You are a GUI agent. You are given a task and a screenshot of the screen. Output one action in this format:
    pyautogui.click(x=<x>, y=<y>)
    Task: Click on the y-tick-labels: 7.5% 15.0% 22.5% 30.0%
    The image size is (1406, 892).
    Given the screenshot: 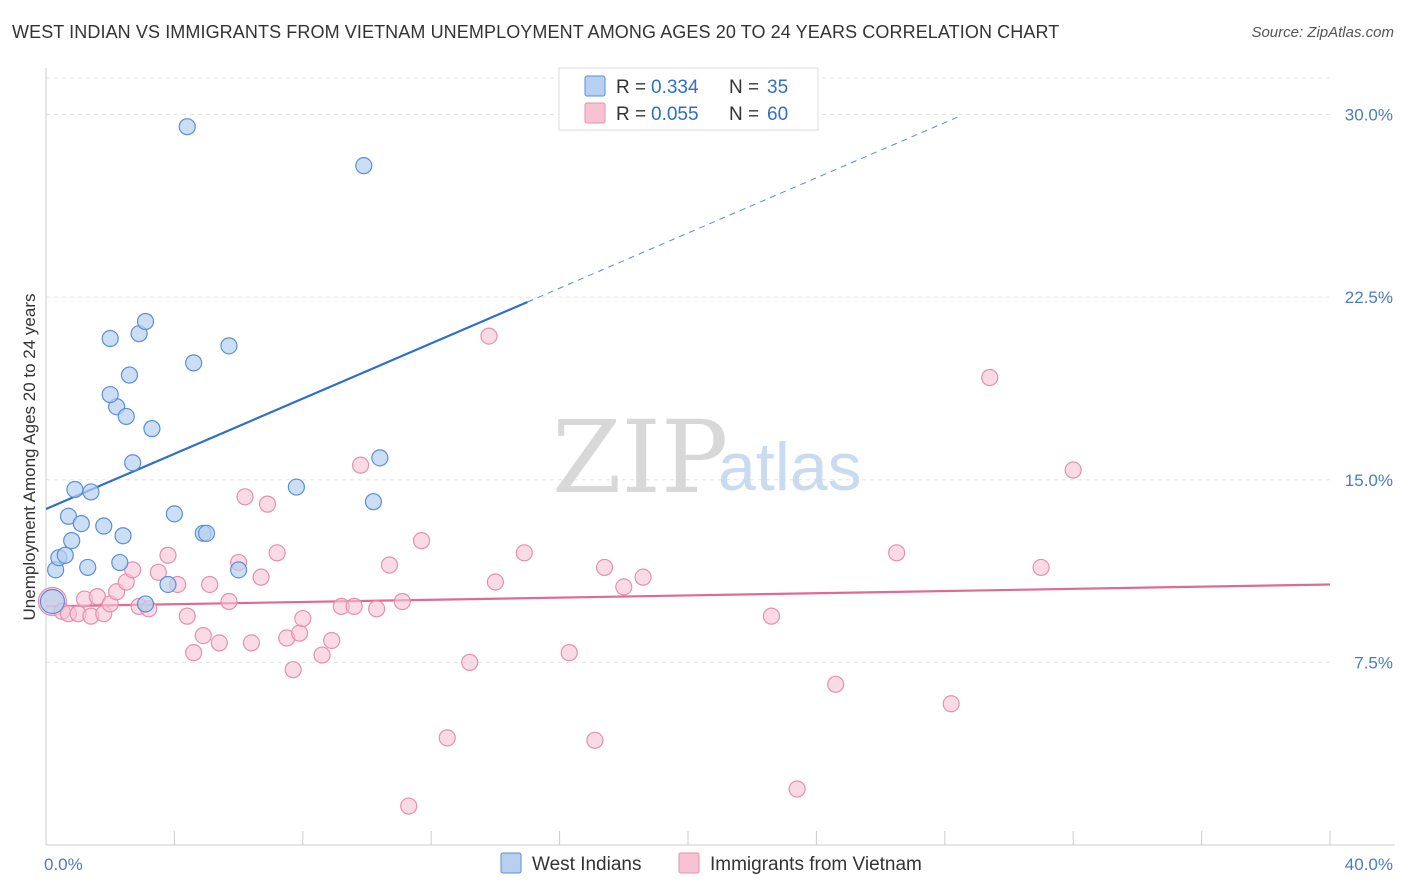 What is the action you would take?
    pyautogui.click(x=1369, y=389)
    